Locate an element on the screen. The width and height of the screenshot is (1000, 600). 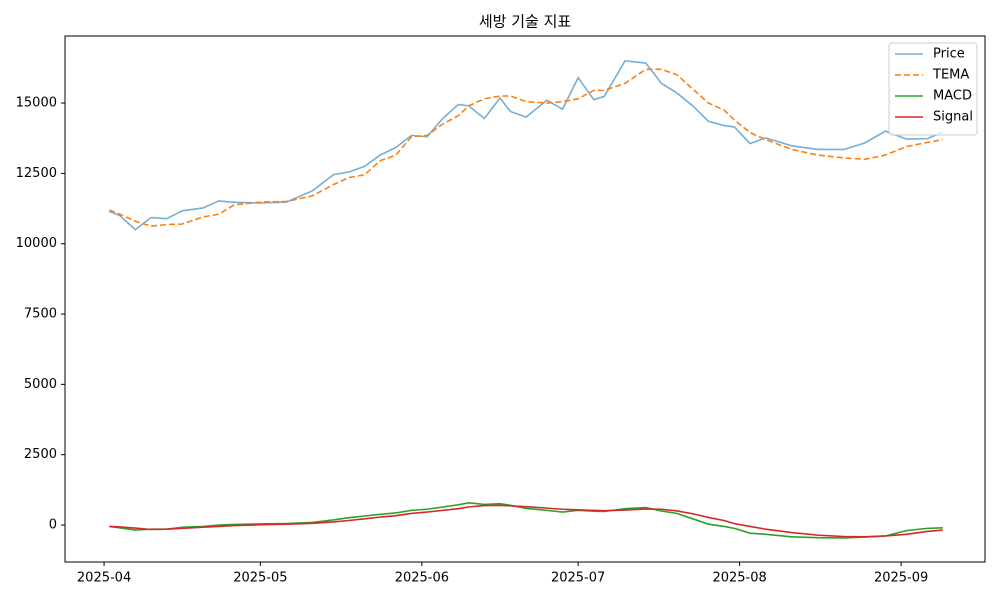
x-tick-label: 2025-07 is located at coordinates (578, 578).